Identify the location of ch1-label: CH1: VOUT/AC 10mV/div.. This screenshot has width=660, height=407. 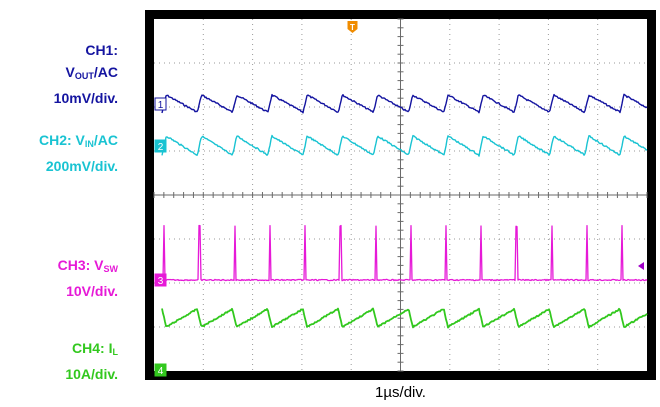
(86, 74).